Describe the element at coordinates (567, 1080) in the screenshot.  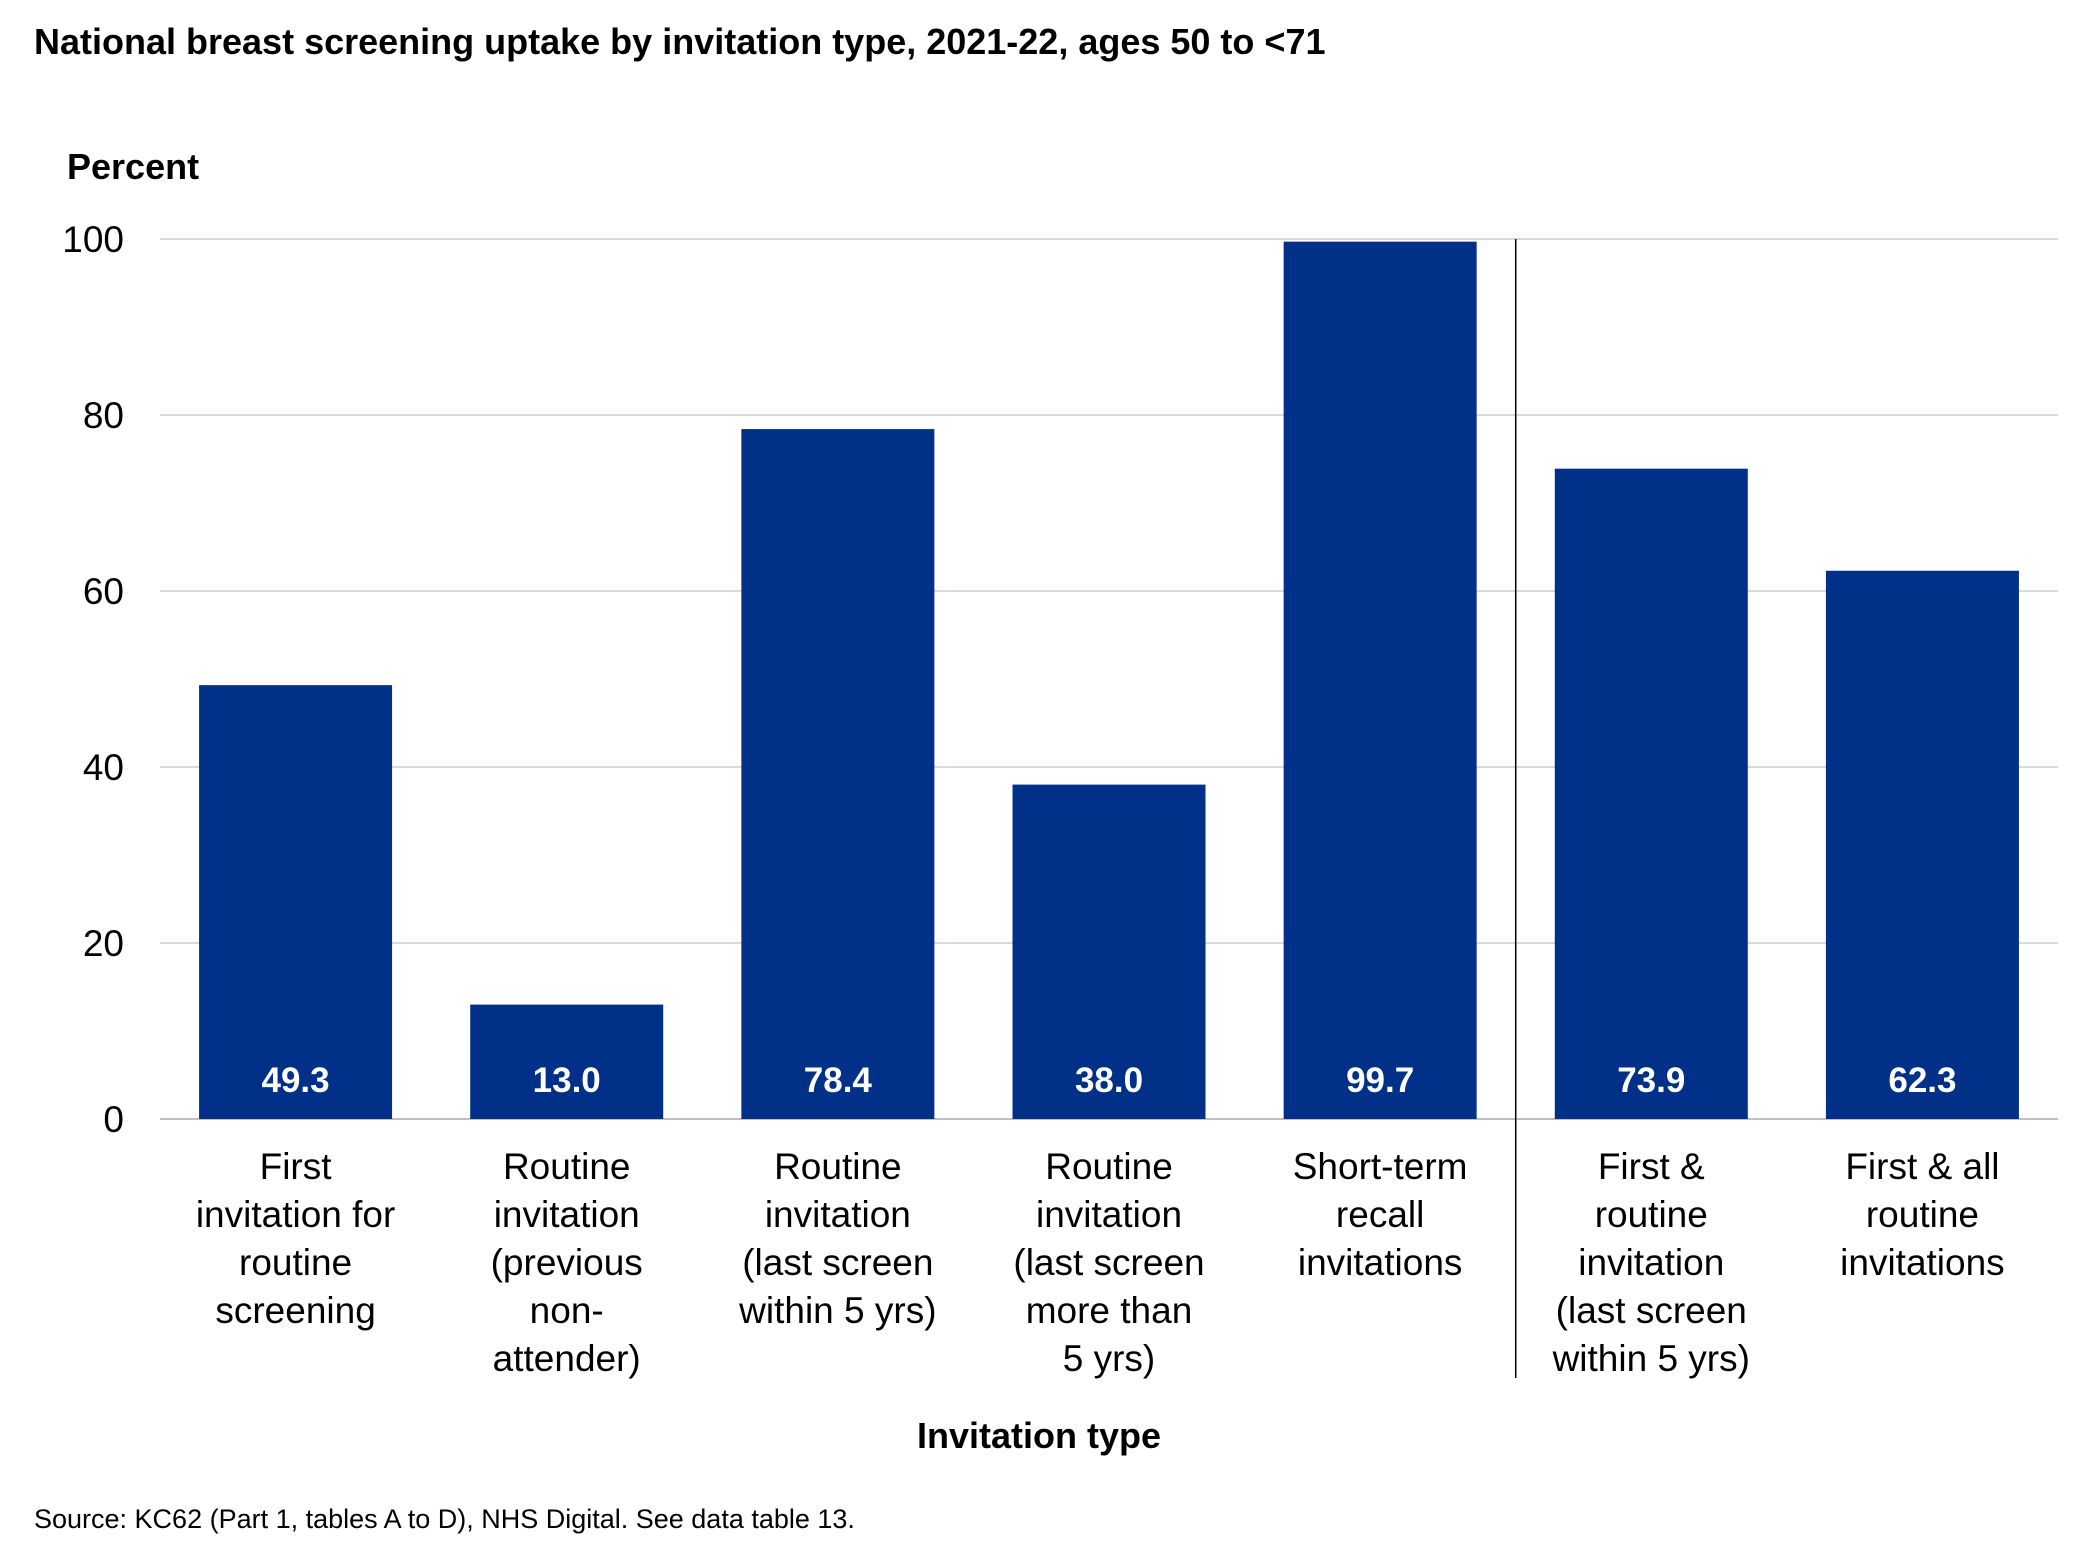
I see `data-label: 13.0` at that location.